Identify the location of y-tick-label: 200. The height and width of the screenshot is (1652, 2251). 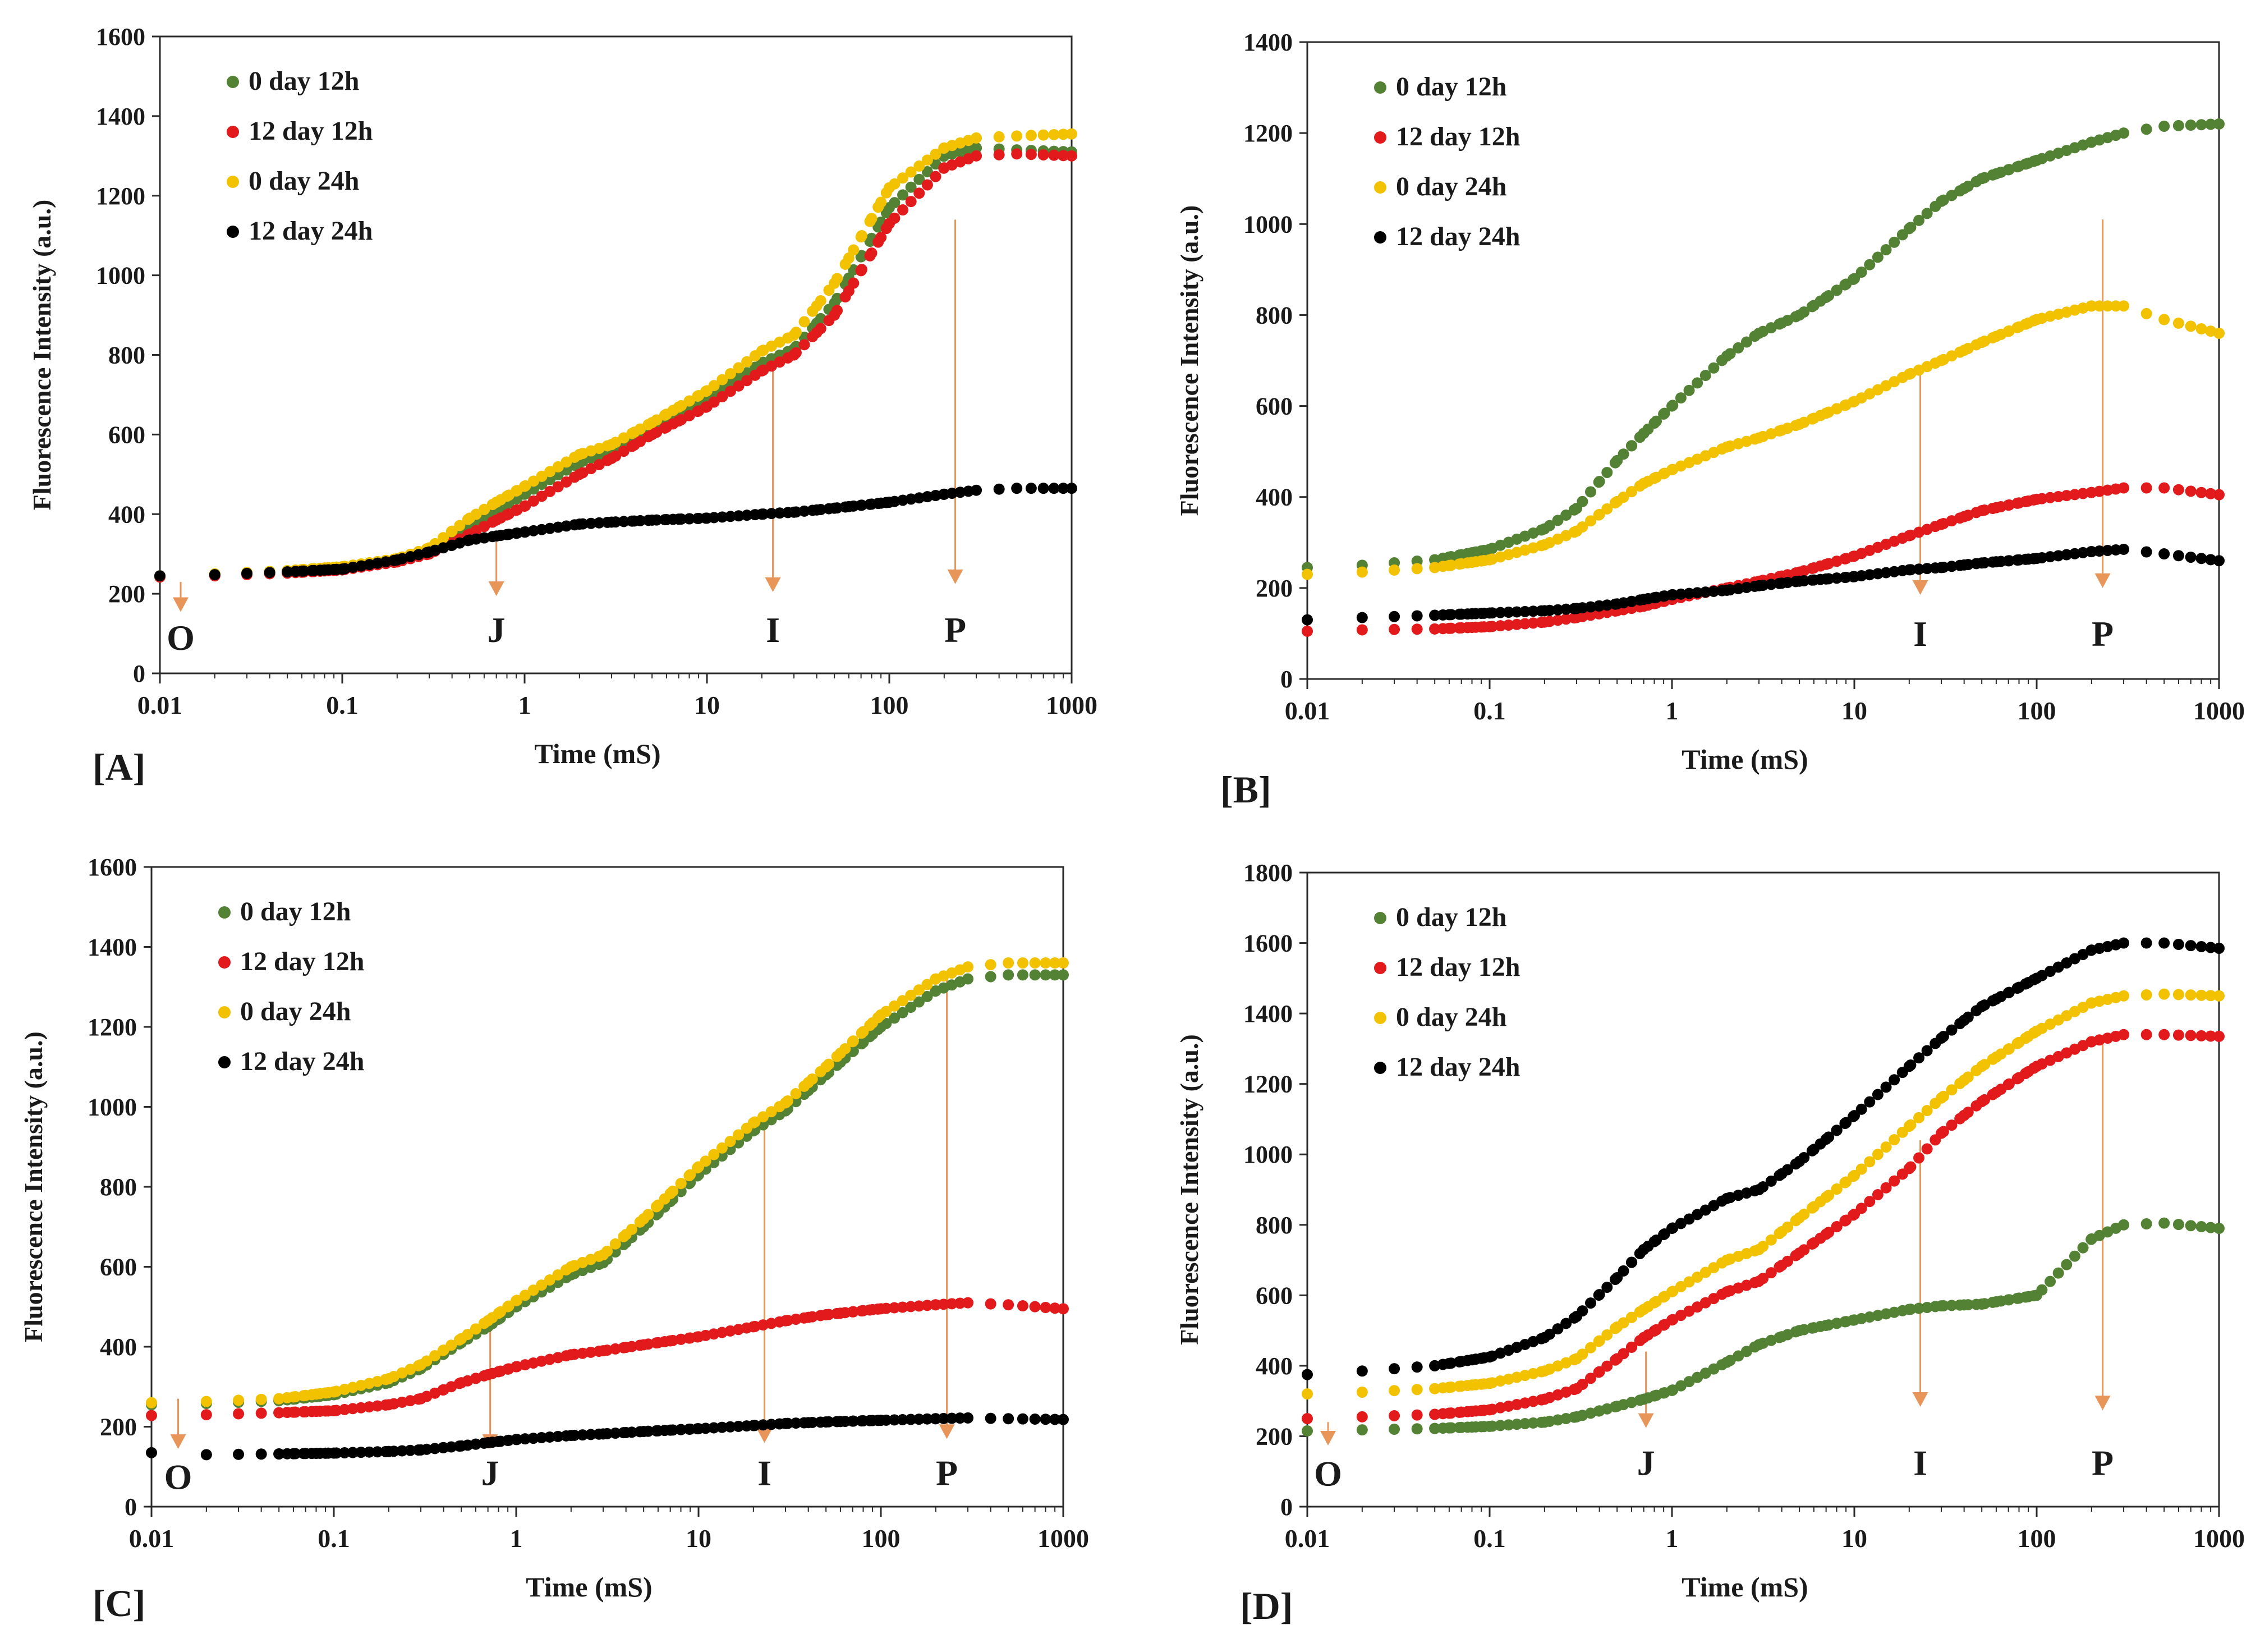
(1274, 588).